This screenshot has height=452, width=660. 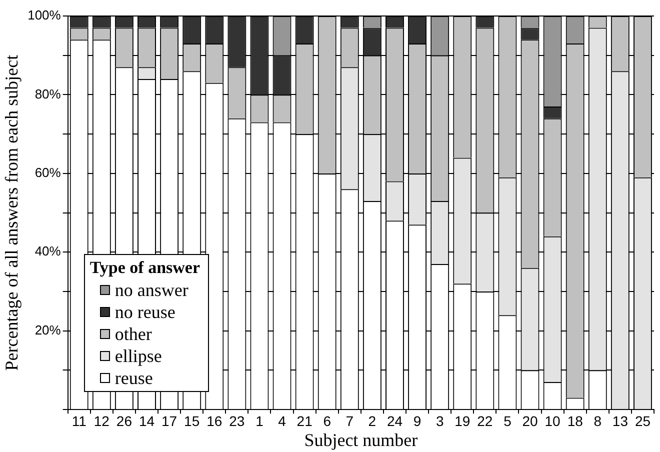 What do you see at coordinates (79, 420) in the screenshot?
I see `x-tick-label: 11` at bounding box center [79, 420].